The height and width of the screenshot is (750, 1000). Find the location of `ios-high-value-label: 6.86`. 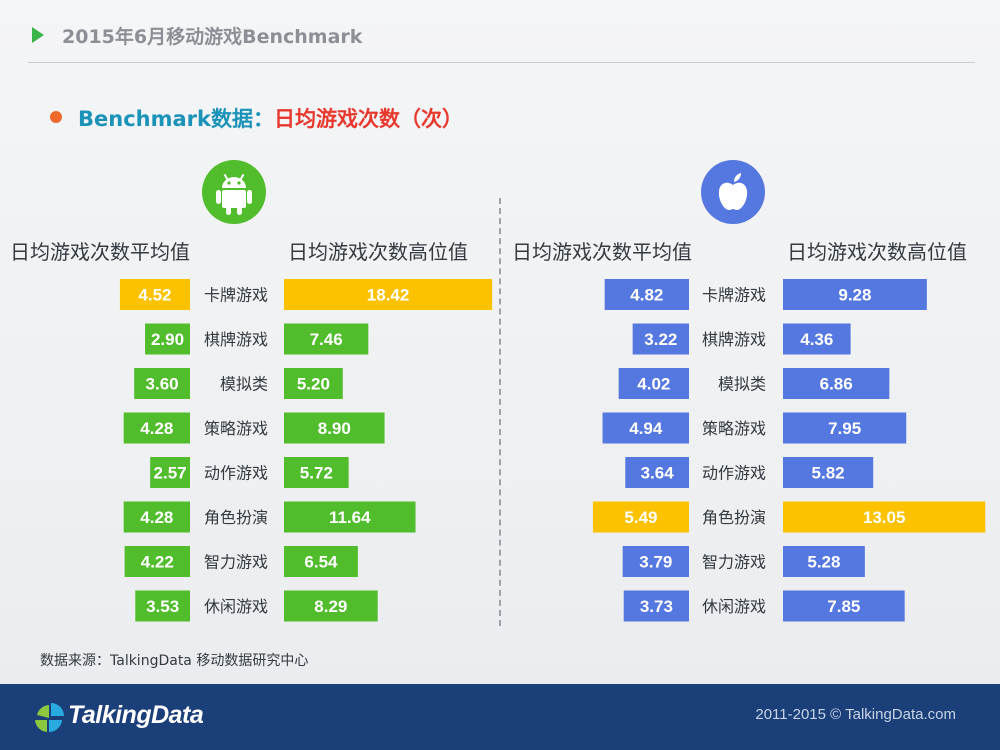

ios-high-value-label: 6.86 is located at coordinates (836, 384).